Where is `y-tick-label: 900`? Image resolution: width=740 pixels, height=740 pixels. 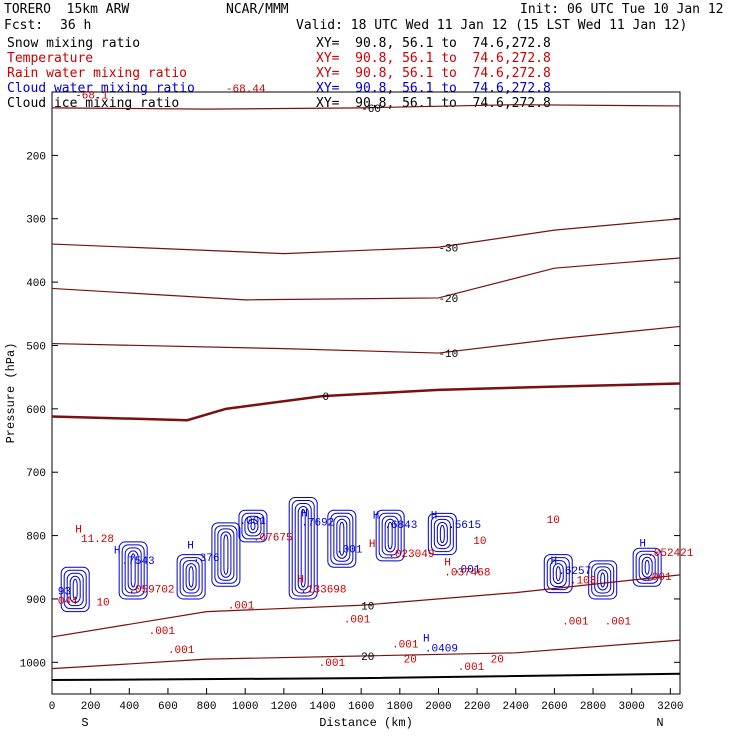
y-tick-label: 900 is located at coordinates (36, 601).